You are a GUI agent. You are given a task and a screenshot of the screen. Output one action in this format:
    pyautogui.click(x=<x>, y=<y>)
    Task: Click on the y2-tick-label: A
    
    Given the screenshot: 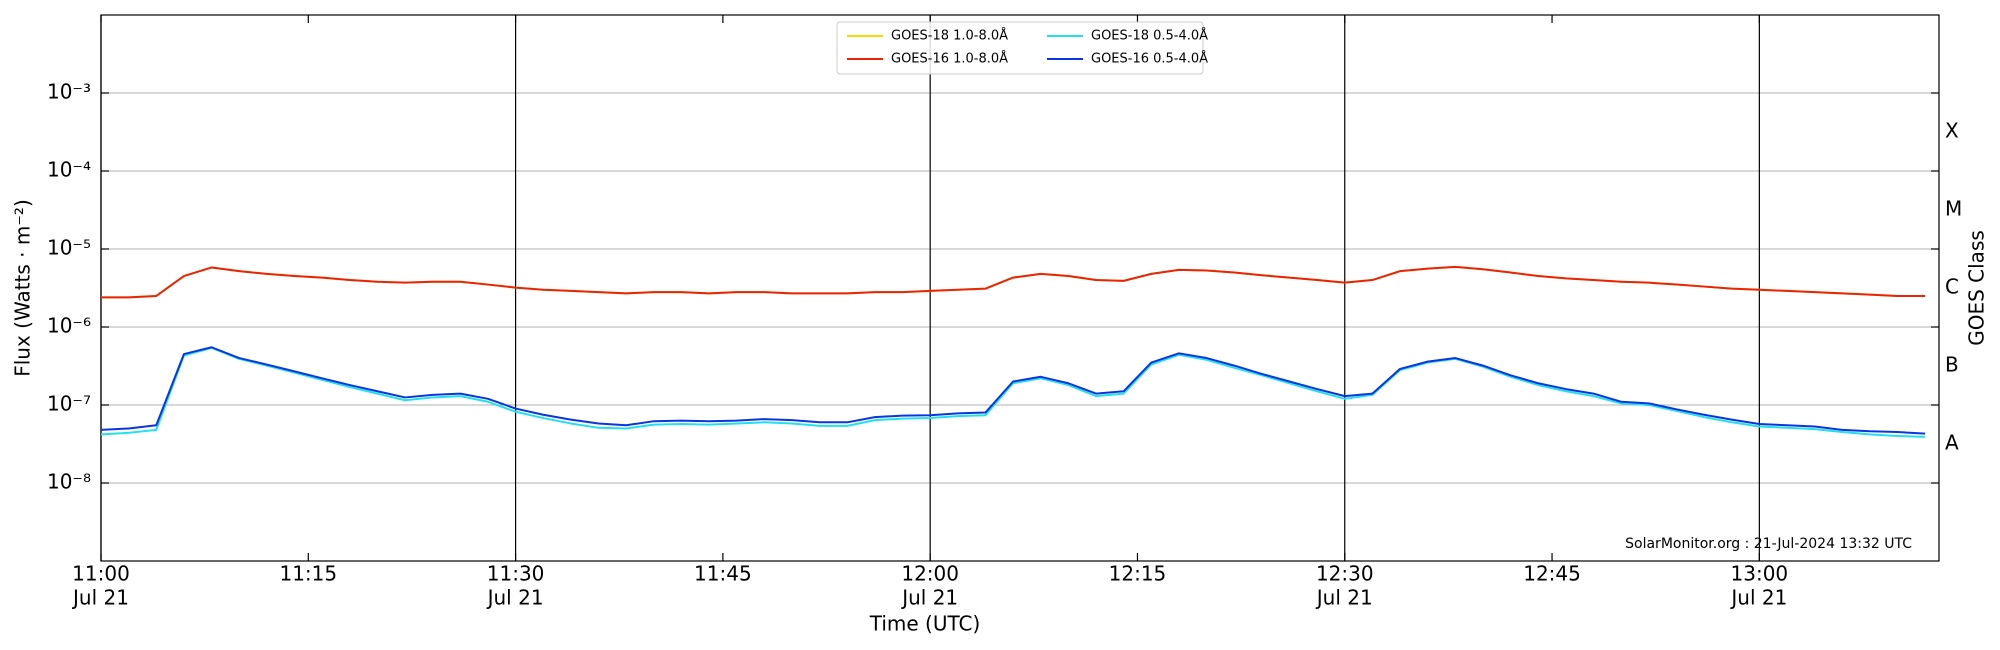 What is the action you would take?
    pyautogui.click(x=1952, y=443)
    